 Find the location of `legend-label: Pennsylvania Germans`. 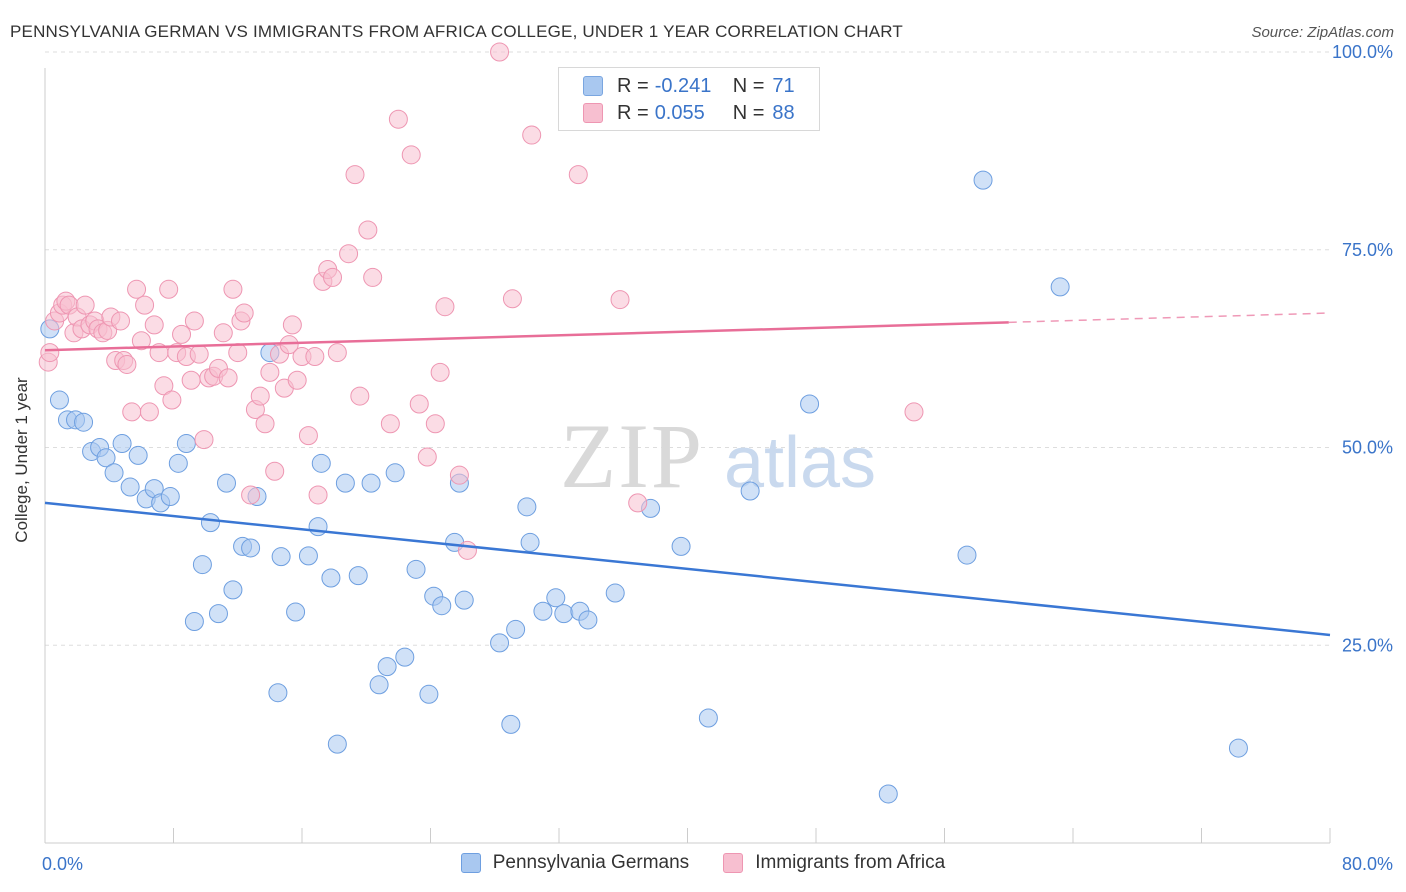

legend-label: Pennsylvania Germans is located at coordinates (591, 862).